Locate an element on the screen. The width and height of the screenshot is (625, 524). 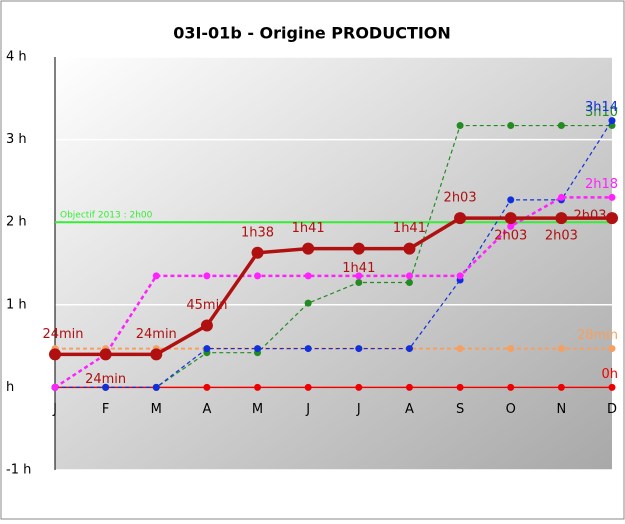
y-tick-label: -1 h is located at coordinates (18, 470).